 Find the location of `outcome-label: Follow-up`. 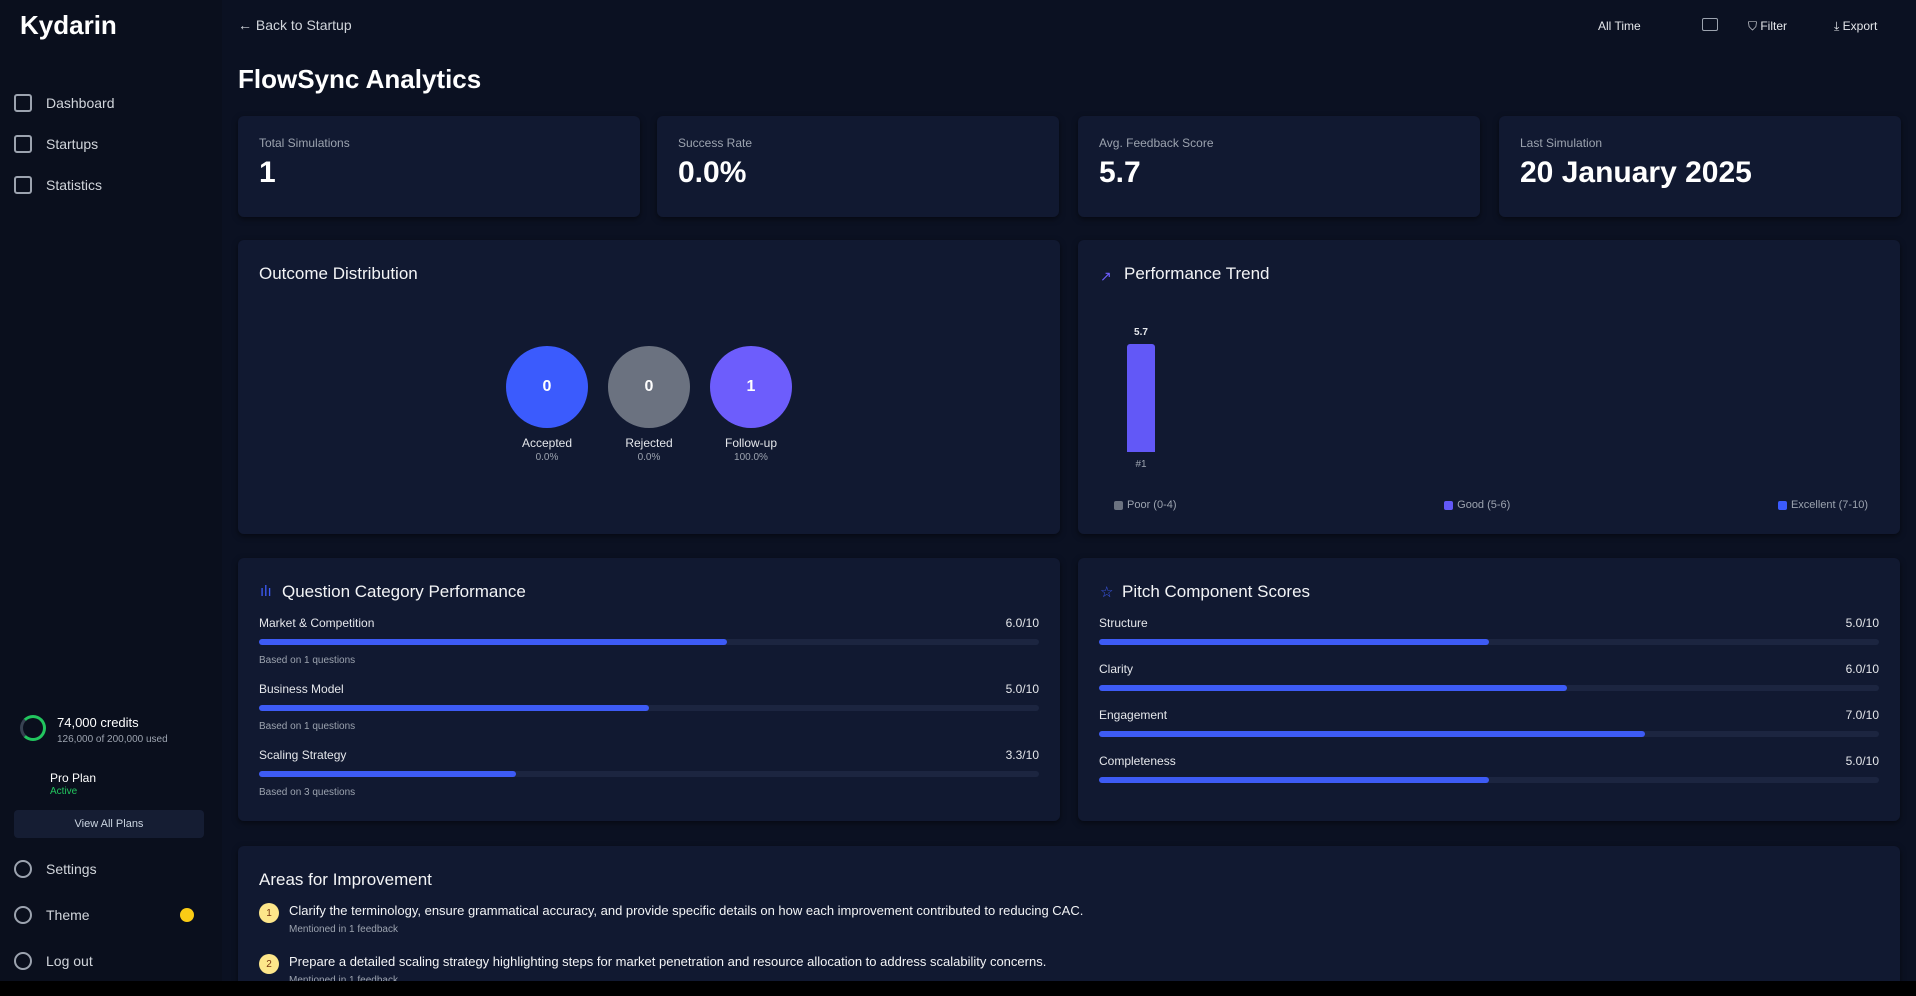

outcome-label: Follow-up is located at coordinates (751, 443).